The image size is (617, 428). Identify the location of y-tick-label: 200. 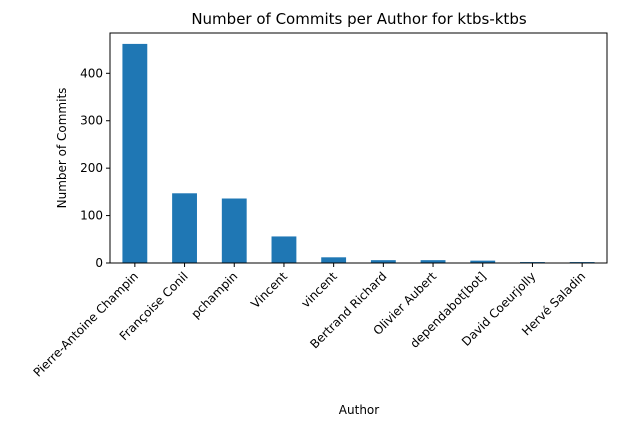
(91, 168).